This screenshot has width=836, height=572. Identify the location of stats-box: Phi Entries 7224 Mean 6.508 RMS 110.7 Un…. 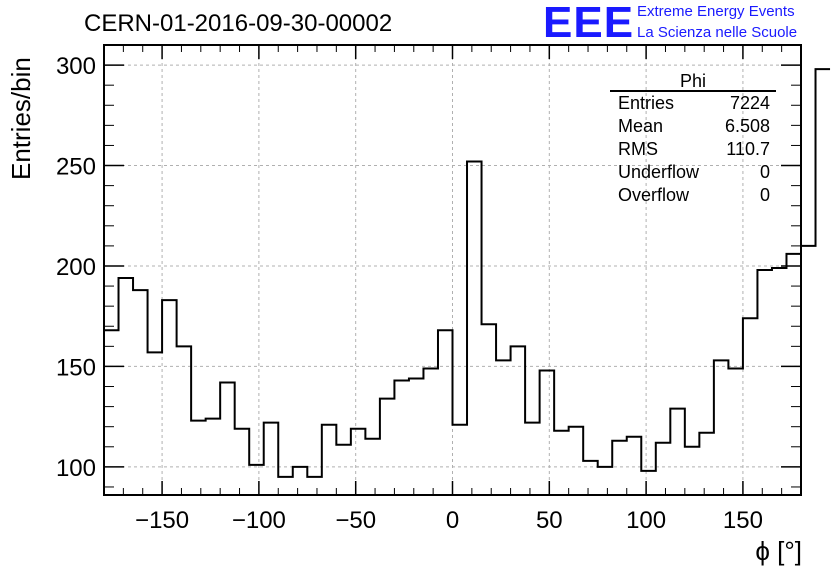
(693, 139).